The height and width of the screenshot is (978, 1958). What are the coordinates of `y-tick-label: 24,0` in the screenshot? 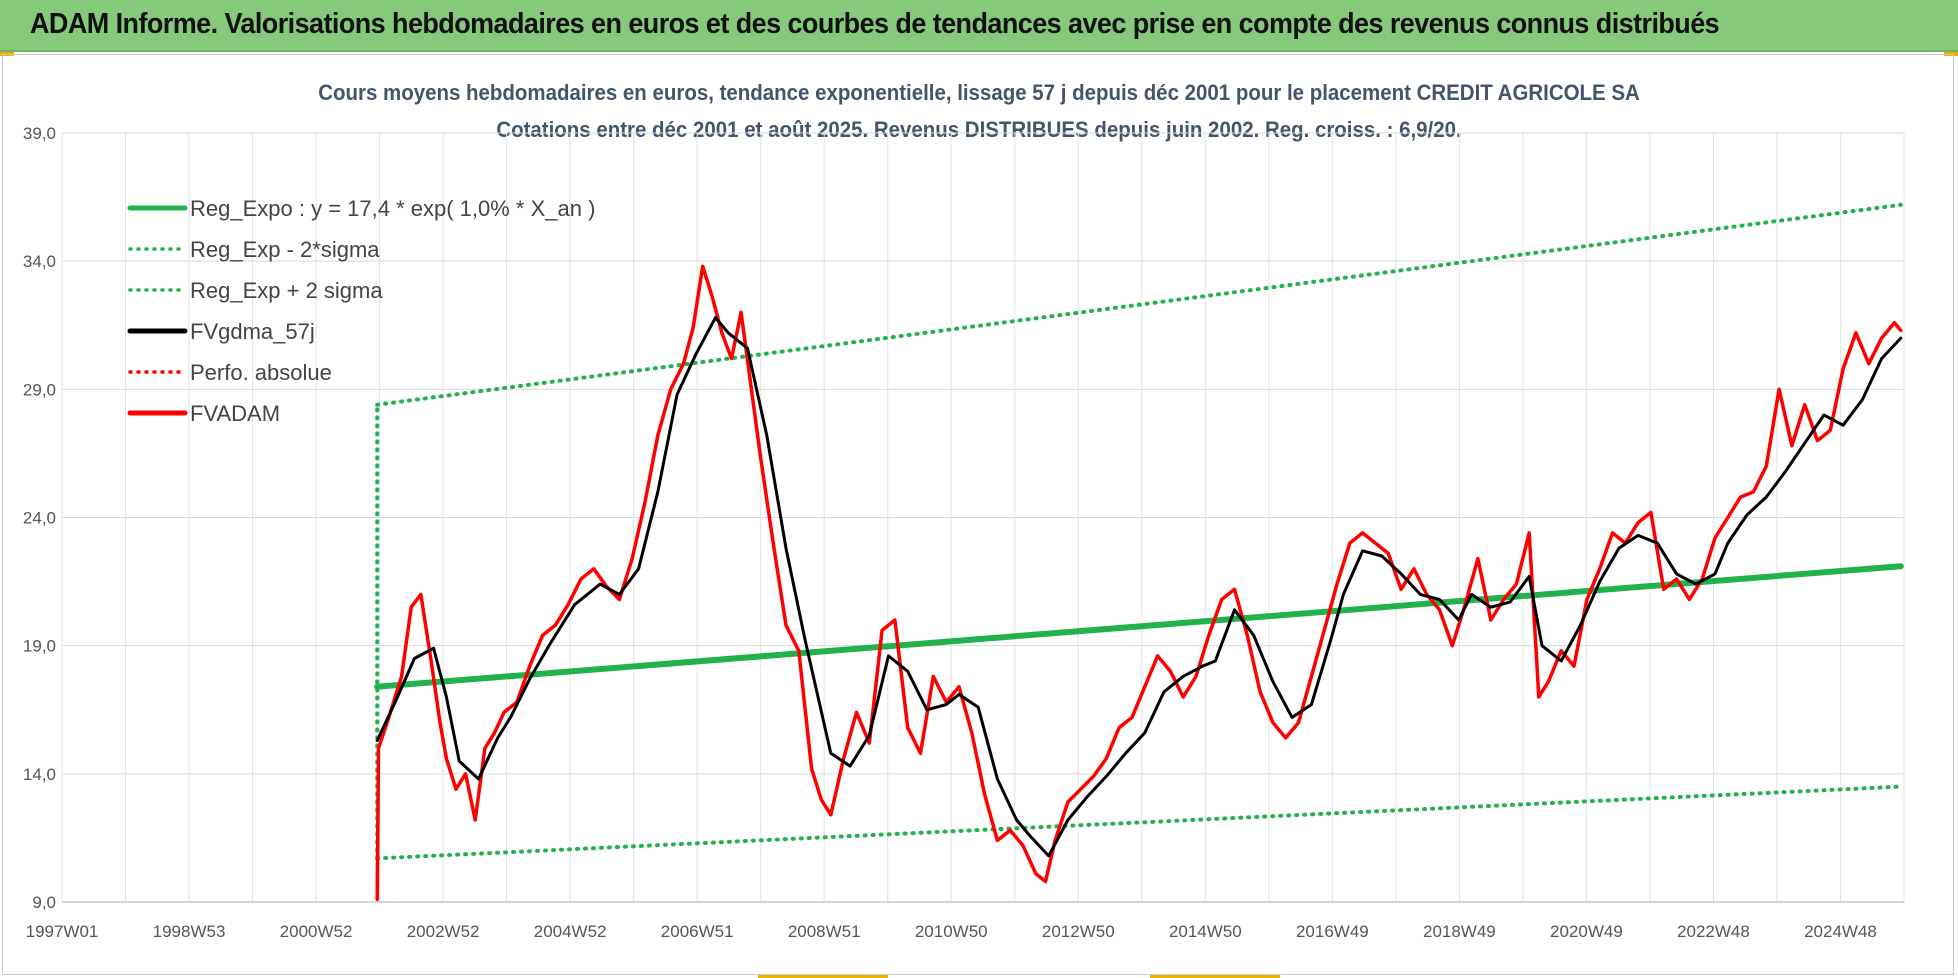 It's located at (39, 518).